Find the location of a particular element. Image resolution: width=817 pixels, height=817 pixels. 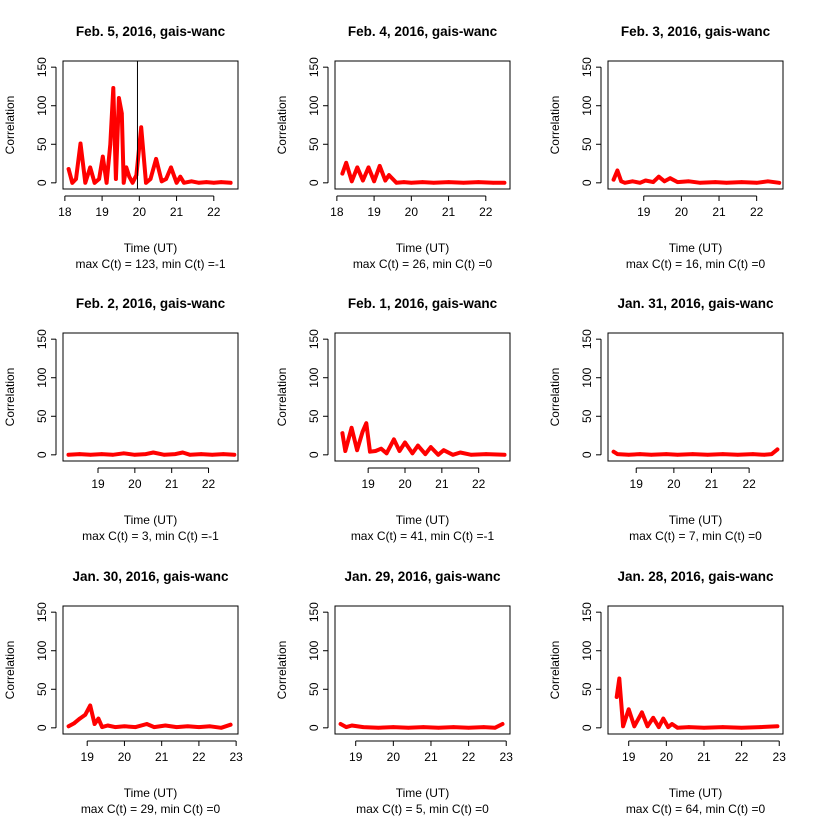

panel-title: Jan. 30, 2016, gais-wanc is located at coordinates (150, 576).